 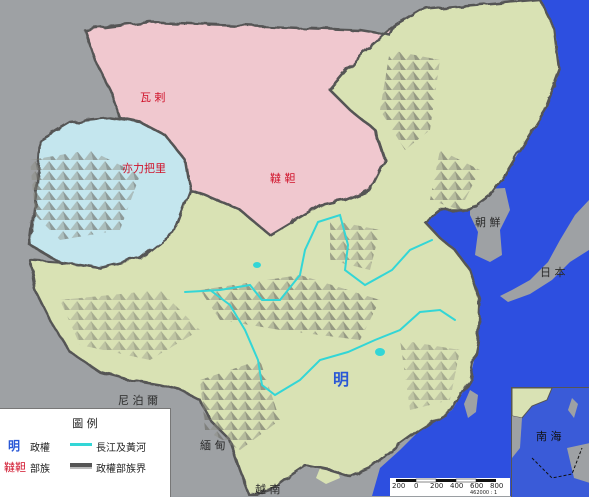 What do you see at coordinates (268, 489) in the screenshot?
I see `label-vietnam: 越 南` at bounding box center [268, 489].